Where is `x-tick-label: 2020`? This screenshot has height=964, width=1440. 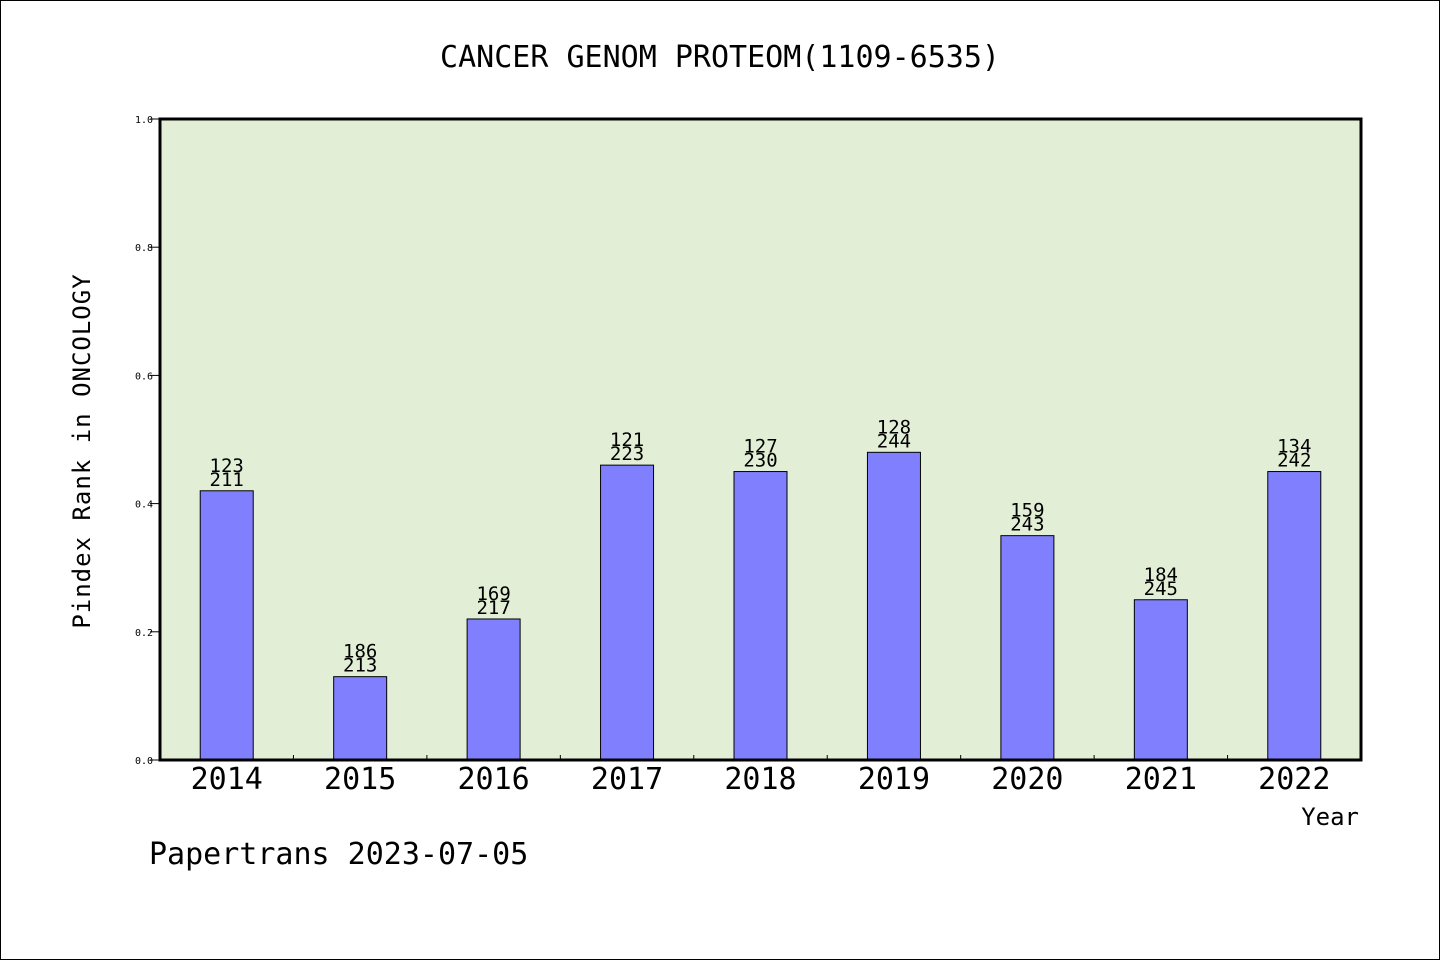 x-tick-label: 2020 is located at coordinates (1027, 779).